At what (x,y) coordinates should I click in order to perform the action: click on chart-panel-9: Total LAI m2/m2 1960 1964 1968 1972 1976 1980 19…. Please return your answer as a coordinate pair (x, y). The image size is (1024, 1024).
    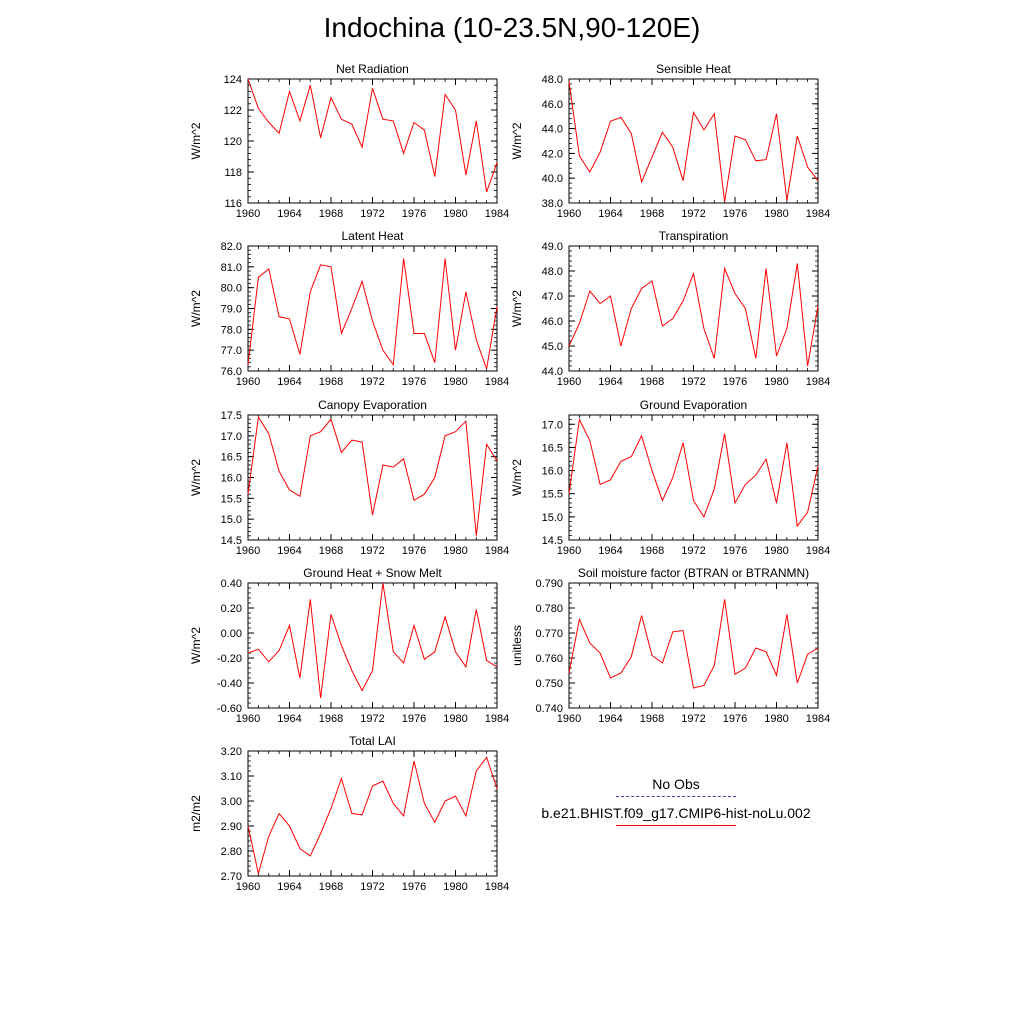
    Looking at the image, I should click on (349, 813).